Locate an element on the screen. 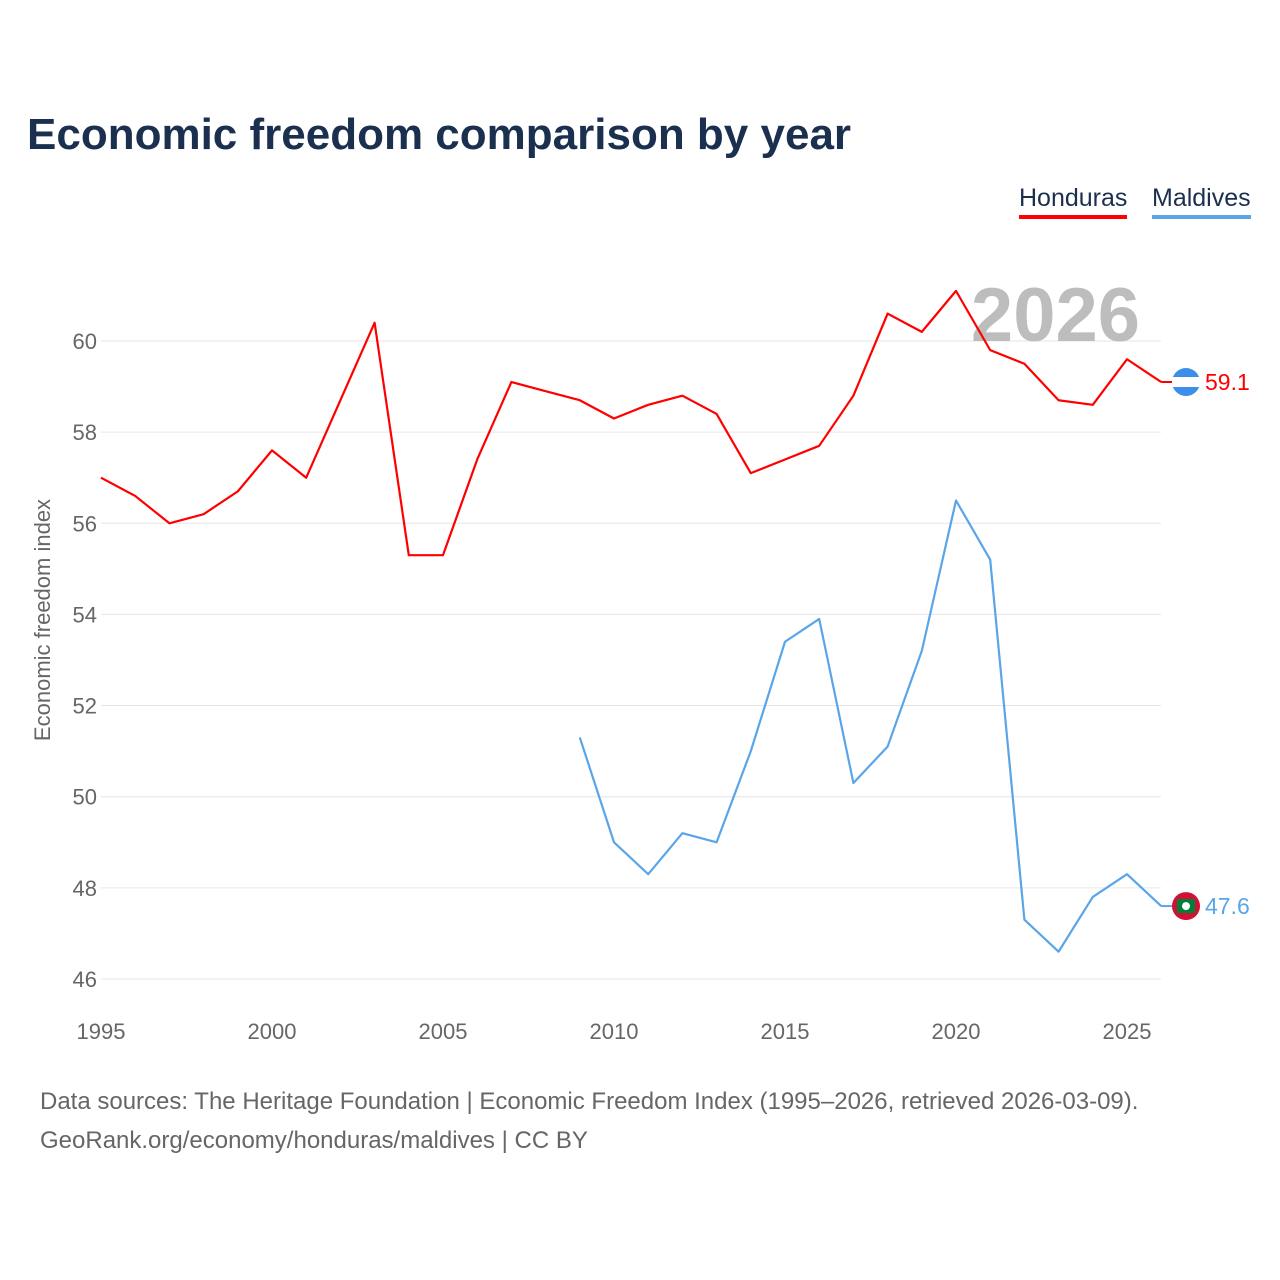  maldives-crescent is located at coordinates (1186, 906).